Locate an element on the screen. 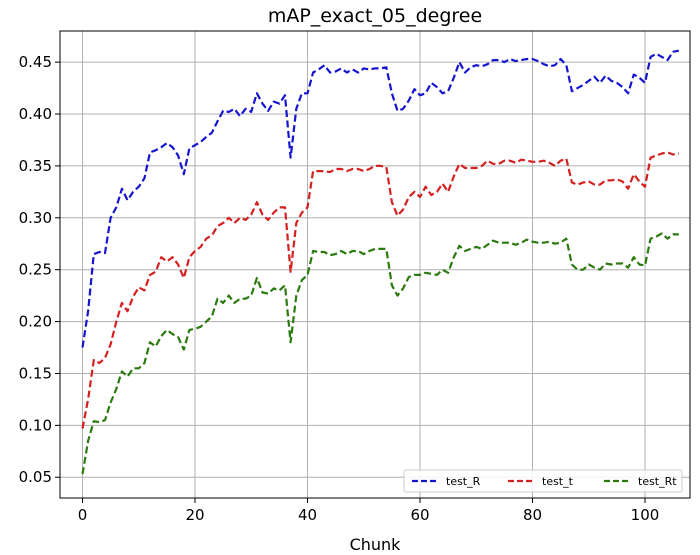 Image resolution: width=700 pixels, height=555 pixels. y-tick-label: 0.35 is located at coordinates (35, 166).